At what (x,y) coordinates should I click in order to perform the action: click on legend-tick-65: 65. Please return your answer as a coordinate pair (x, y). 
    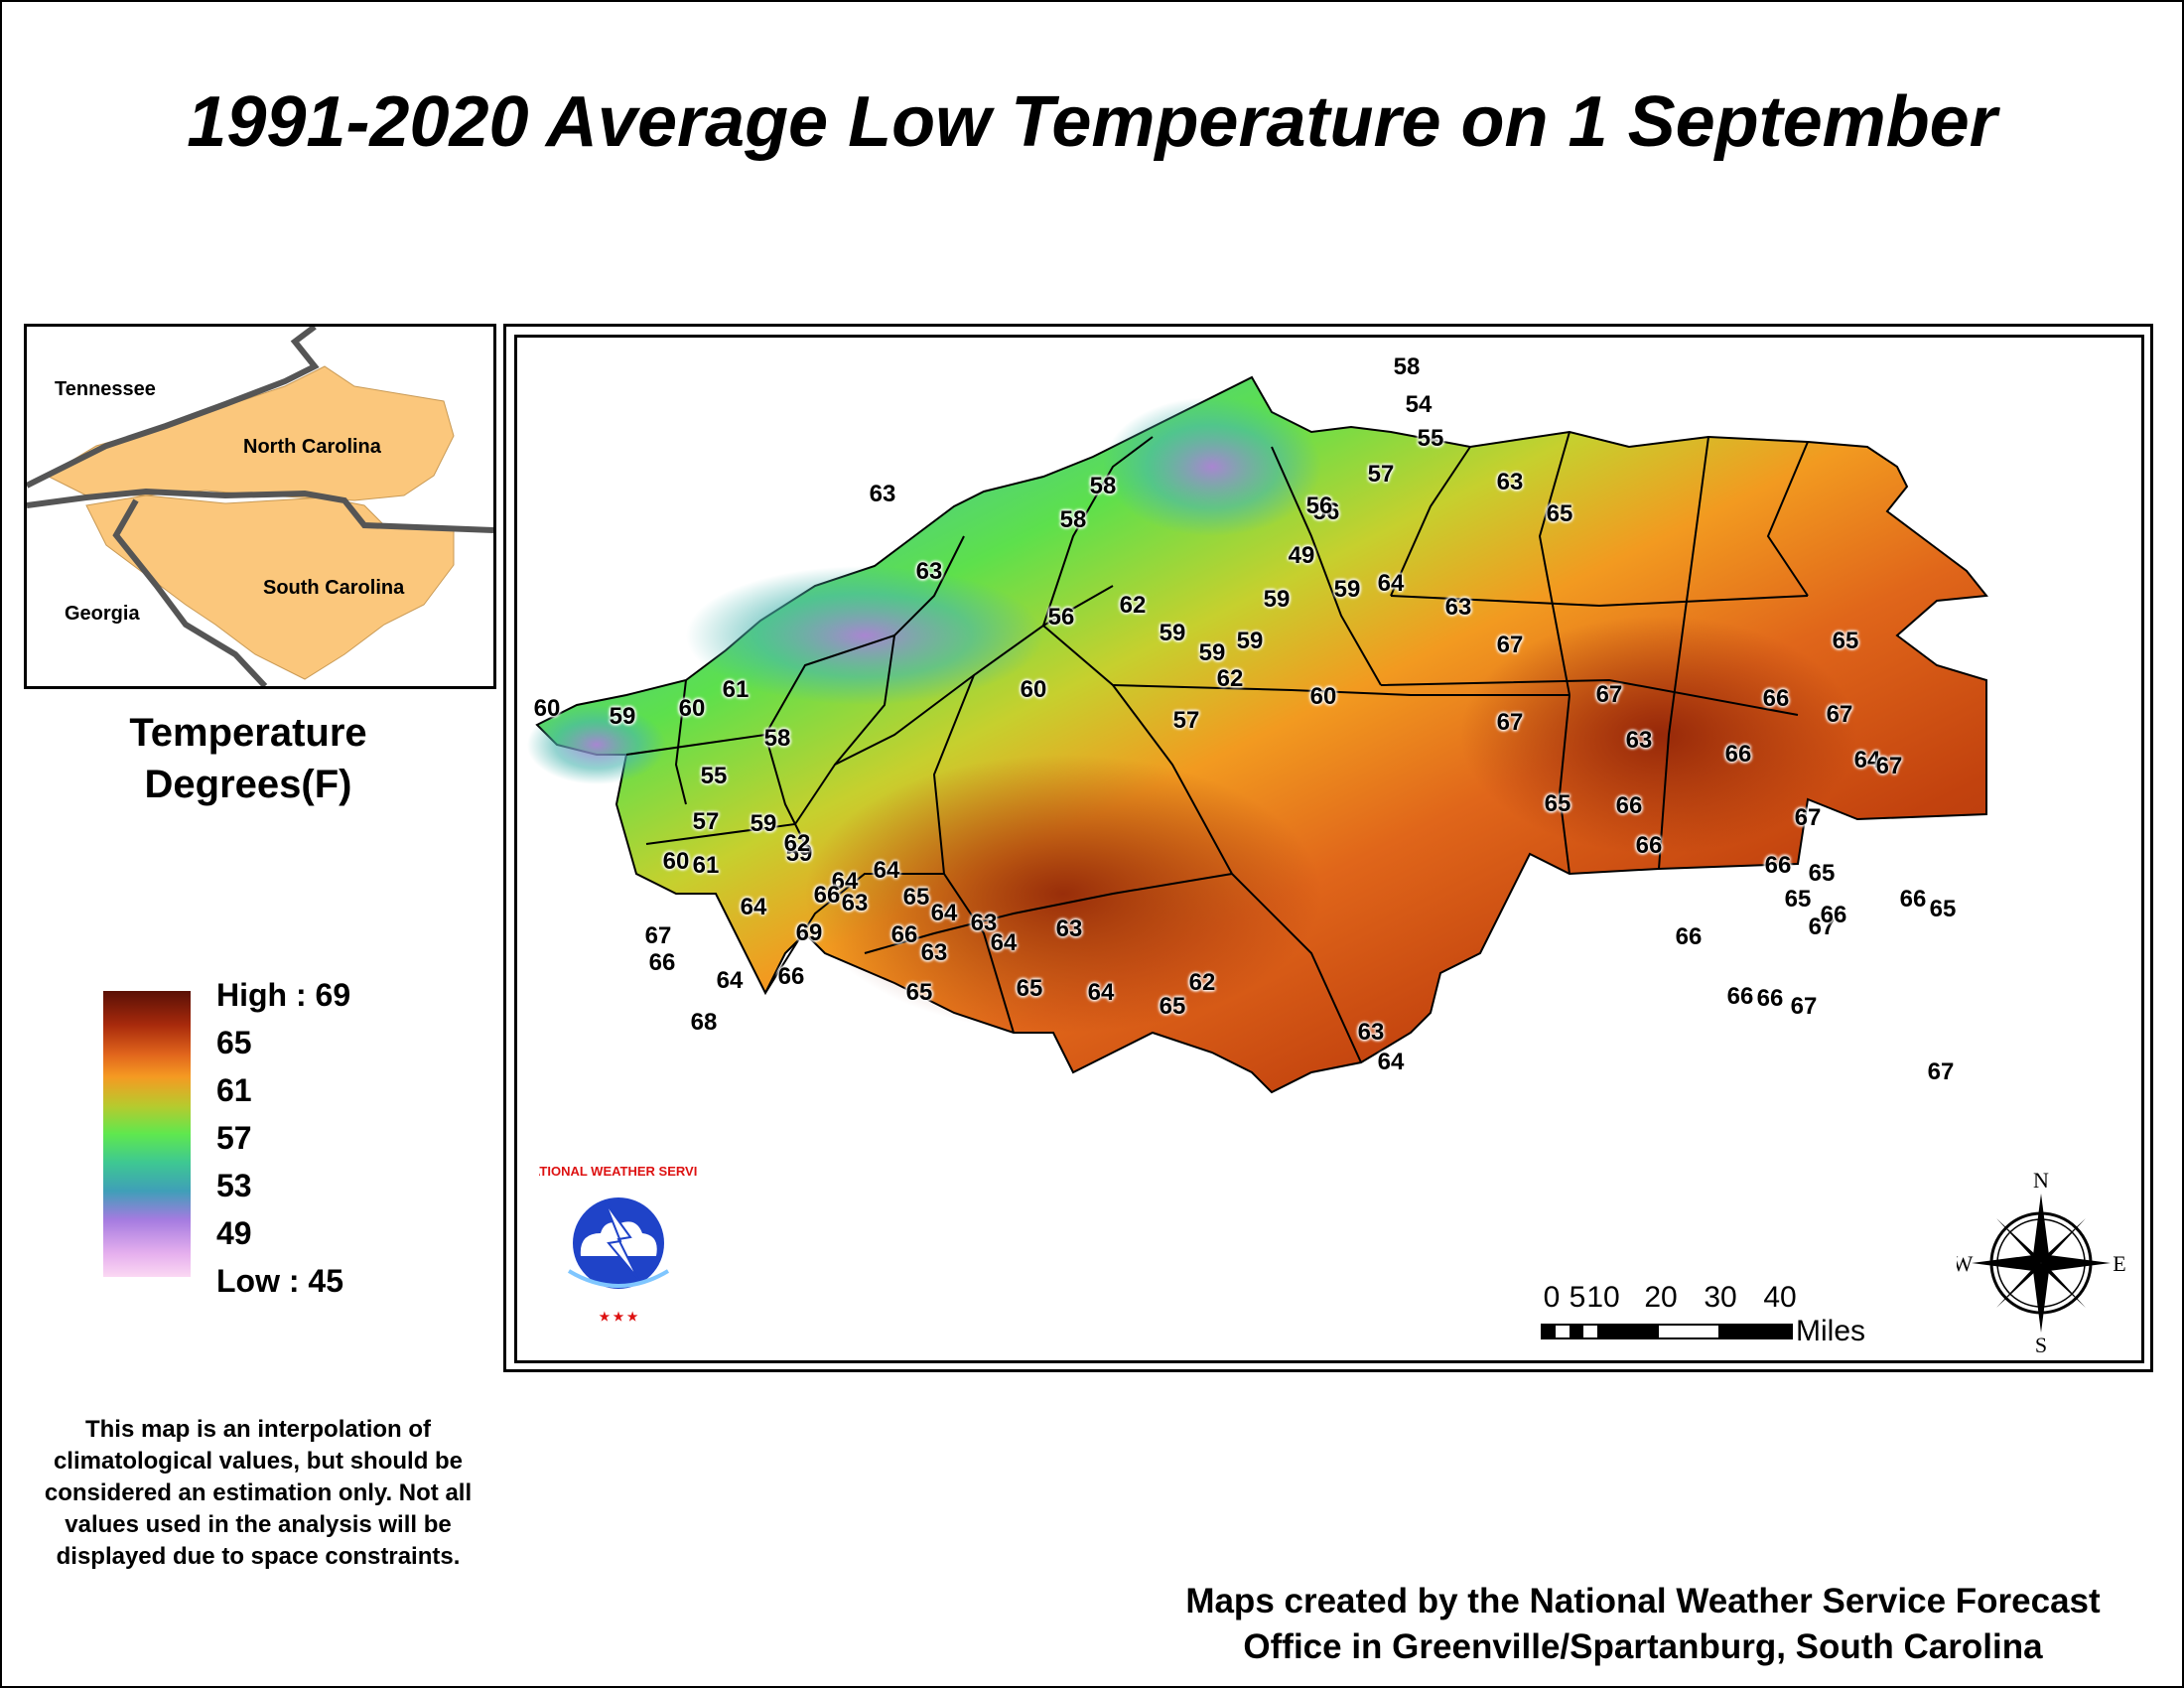
    Looking at the image, I should click on (234, 1042).